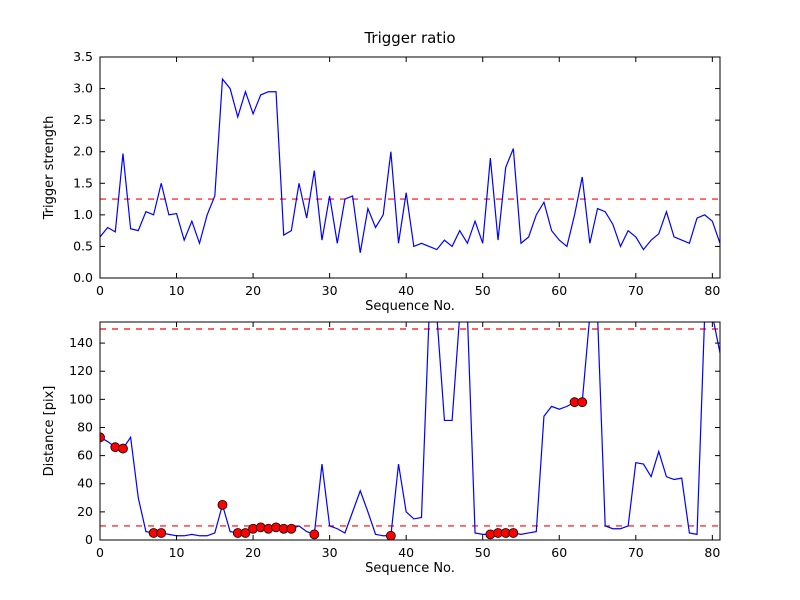  What do you see at coordinates (85, 426) in the screenshot?
I see `y-tick-label: 80` at bounding box center [85, 426].